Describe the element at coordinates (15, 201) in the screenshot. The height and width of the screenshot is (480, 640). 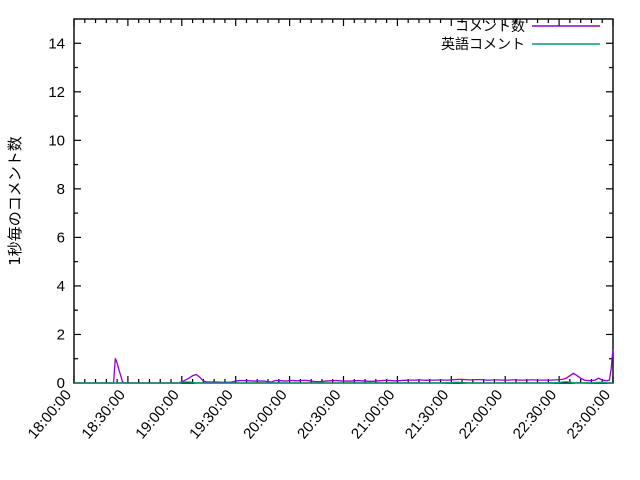
I see `y-axis-title: 1秒毎のコメント数` at that location.